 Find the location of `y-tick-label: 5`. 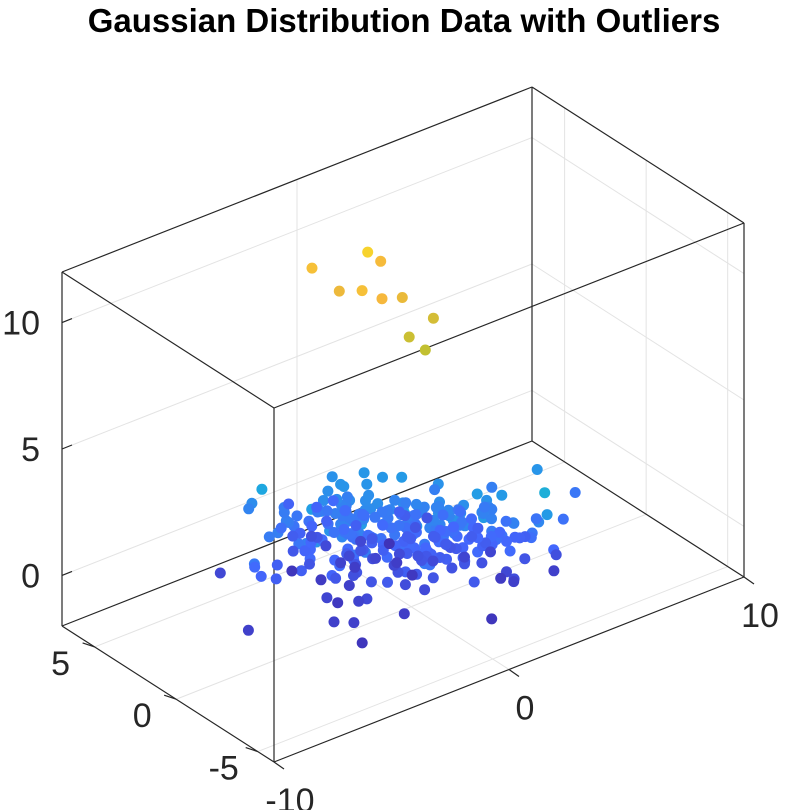

y-tick-label: 5 is located at coordinates (60, 664).